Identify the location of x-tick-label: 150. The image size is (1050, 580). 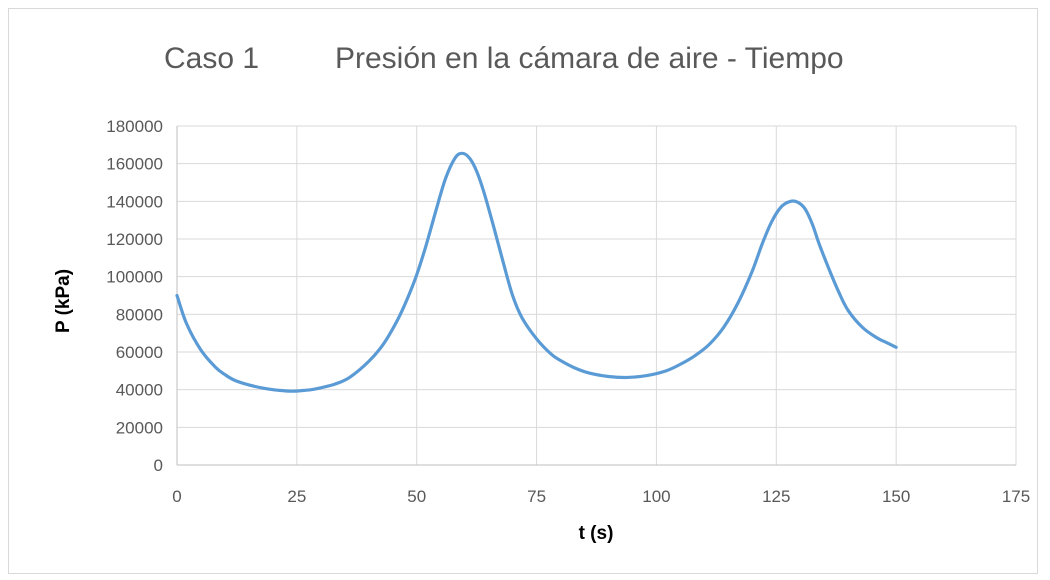
(896, 496).